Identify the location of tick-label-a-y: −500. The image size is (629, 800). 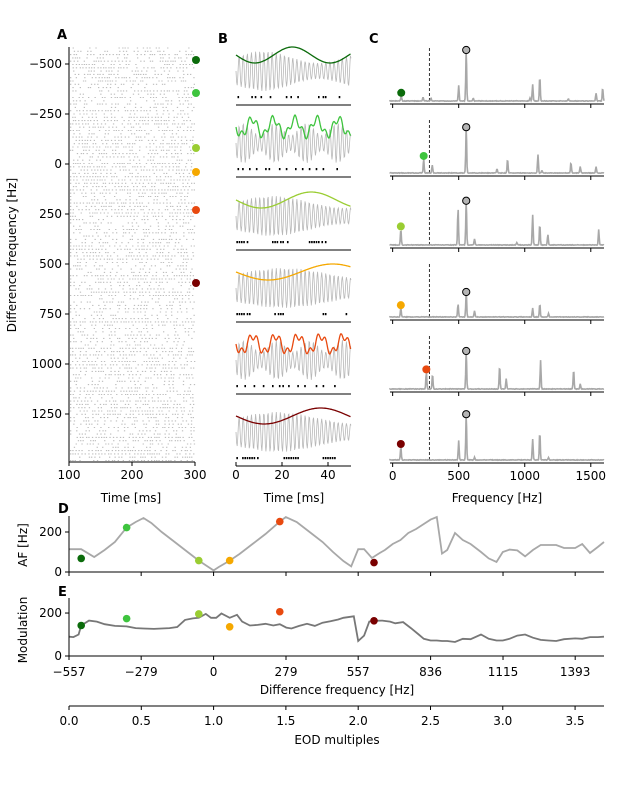
(45, 64).